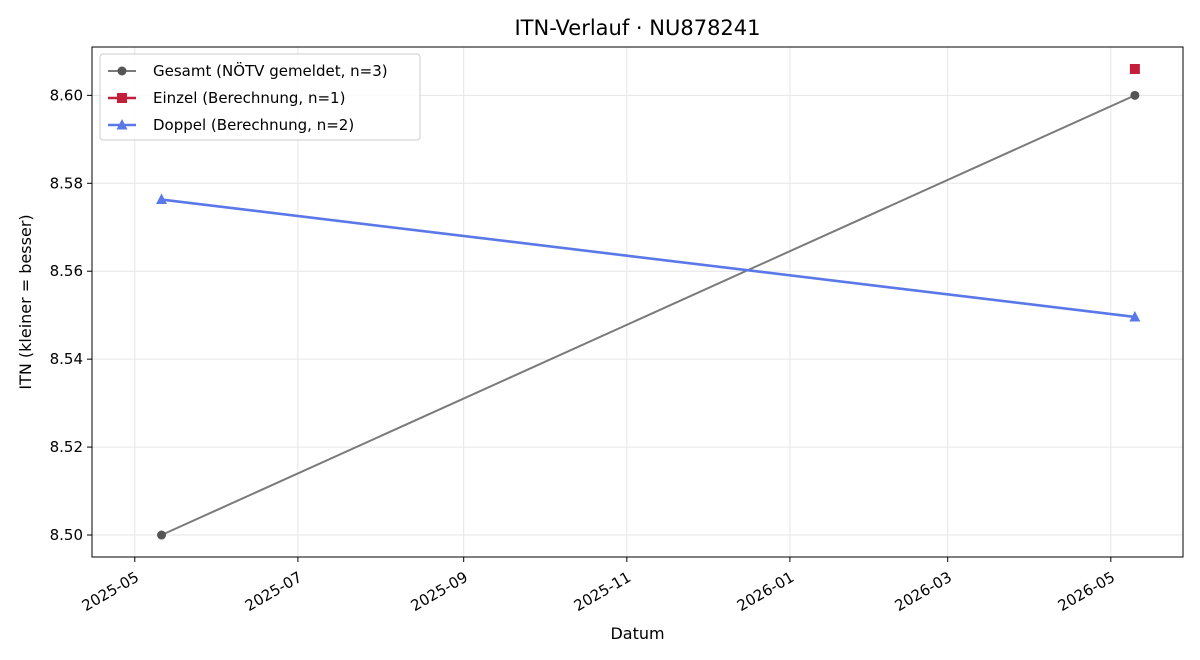 The height and width of the screenshot is (660, 1200). Describe the element at coordinates (765, 591) in the screenshot. I see `x-tick-label: 2026-01` at that location.